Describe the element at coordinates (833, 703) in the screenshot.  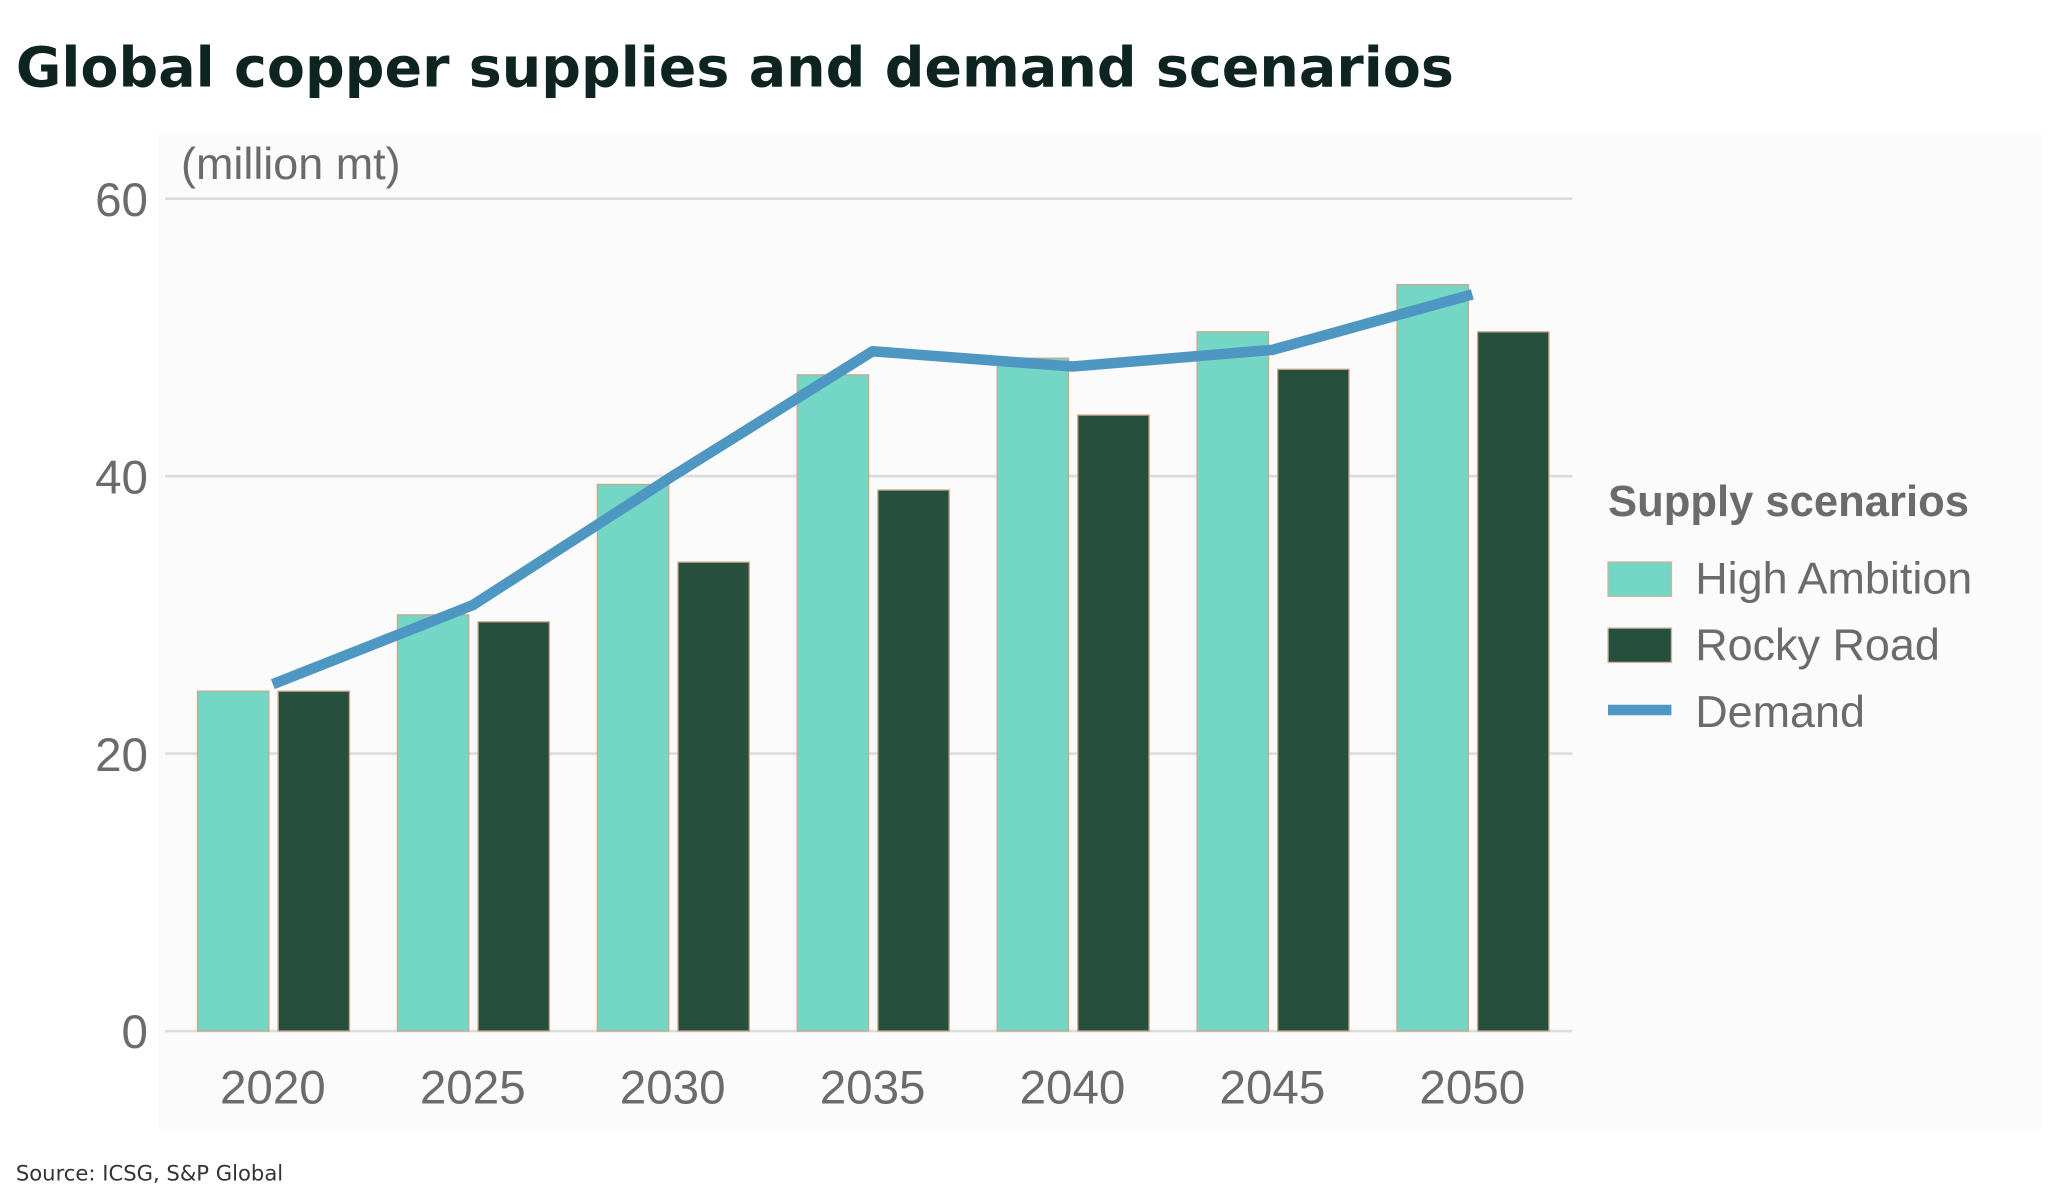
I see `bar-high-ambition-2035` at that location.